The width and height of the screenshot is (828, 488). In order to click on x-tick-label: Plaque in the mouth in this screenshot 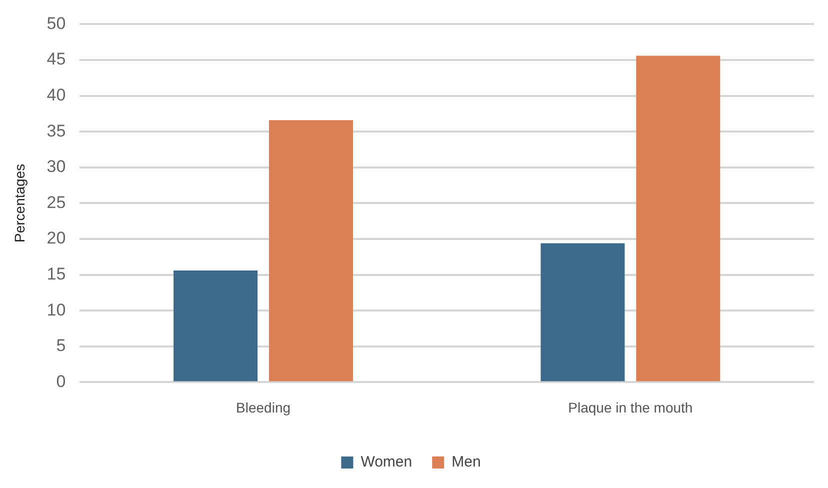, I will do `click(630, 407)`.